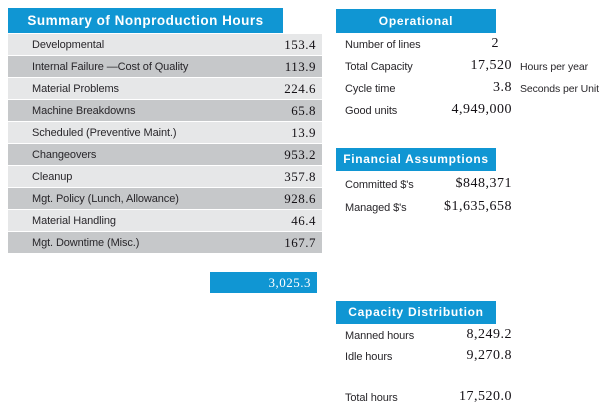  I want to click on row-label: Total hours, so click(371, 398).